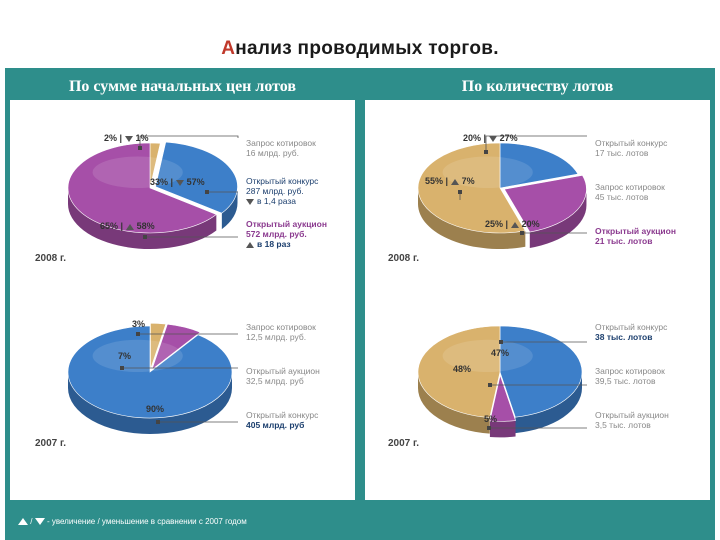 Image resolution: width=720 pixels, height=540 pixels. What do you see at coordinates (631, 332) in the screenshot?
I see `legend-entry-tender: Открытый конкурс 38 тыс. лотов` at bounding box center [631, 332].